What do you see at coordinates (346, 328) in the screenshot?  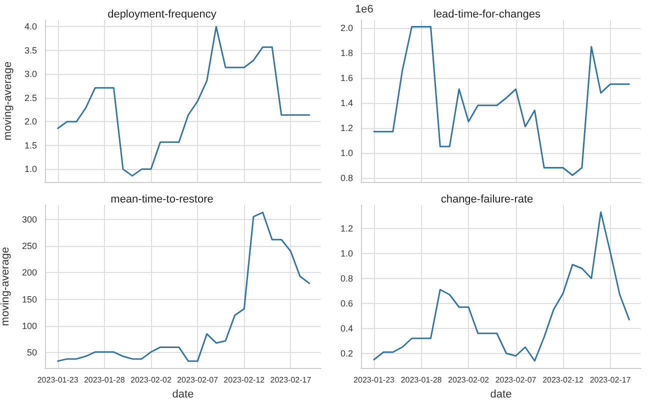 I see `y-tick-label: 0.4` at bounding box center [346, 328].